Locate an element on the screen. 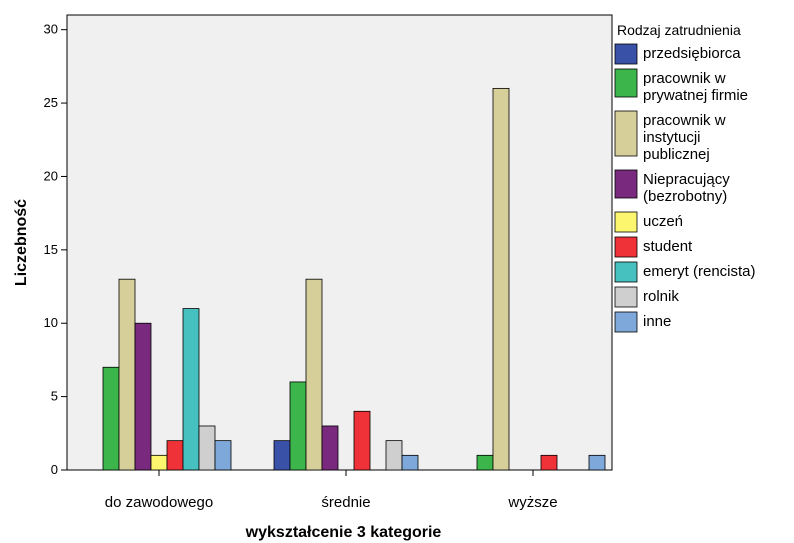 The image size is (794, 543). x-tick-label: wyższe is located at coordinates (532, 502).